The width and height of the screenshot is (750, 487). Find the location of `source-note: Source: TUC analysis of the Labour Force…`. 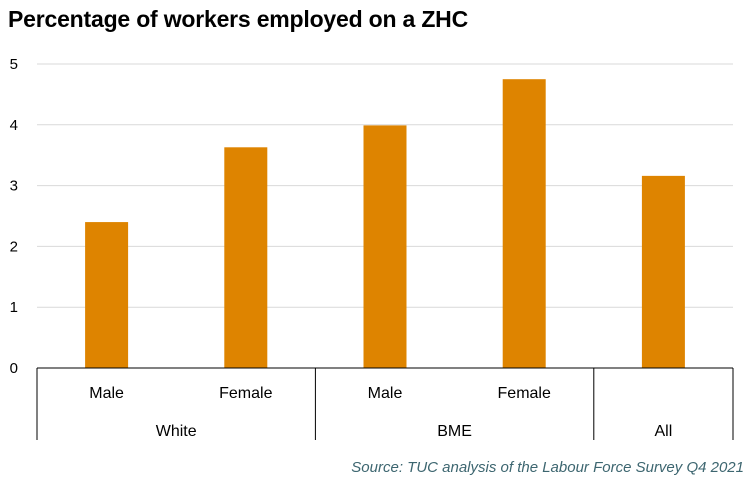

source-note: Source: TUC analysis of the Labour Force… is located at coordinates (547, 467).